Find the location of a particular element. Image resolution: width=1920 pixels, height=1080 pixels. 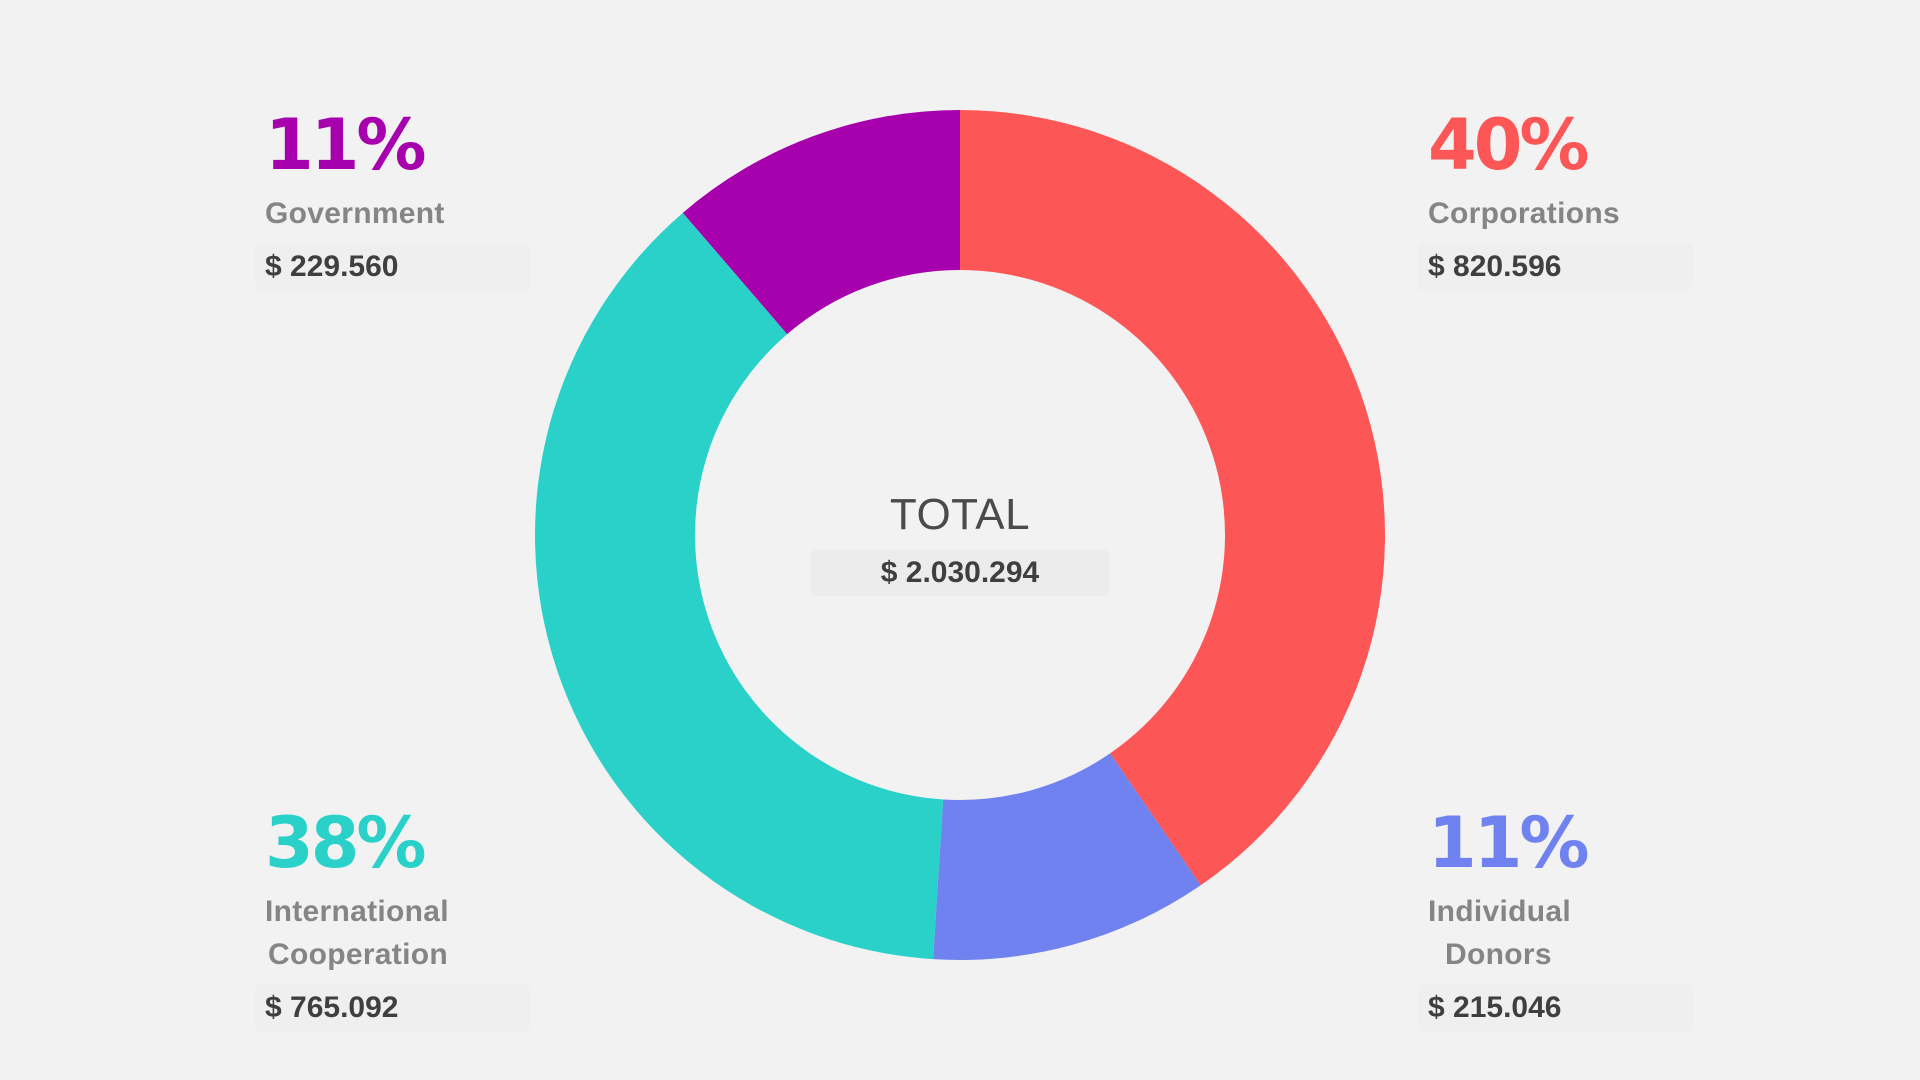

legend-international-cooperation: 38% International Cooperation $ 765.092 is located at coordinates (392, 917).